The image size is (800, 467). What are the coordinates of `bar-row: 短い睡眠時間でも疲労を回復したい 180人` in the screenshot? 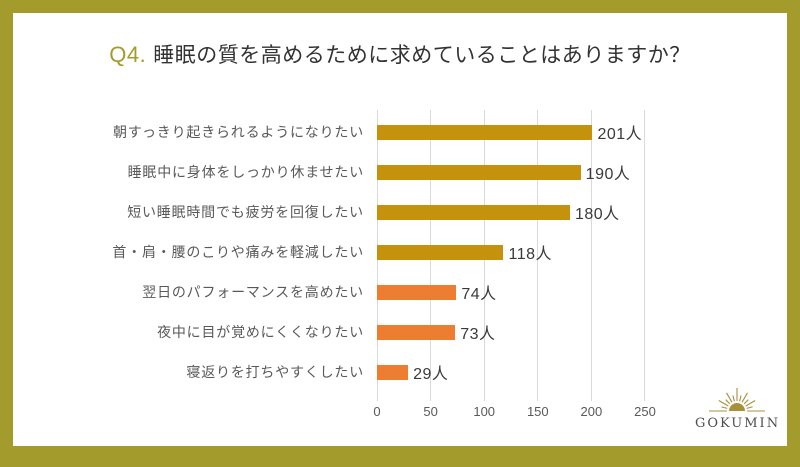 It's located at (400, 212).